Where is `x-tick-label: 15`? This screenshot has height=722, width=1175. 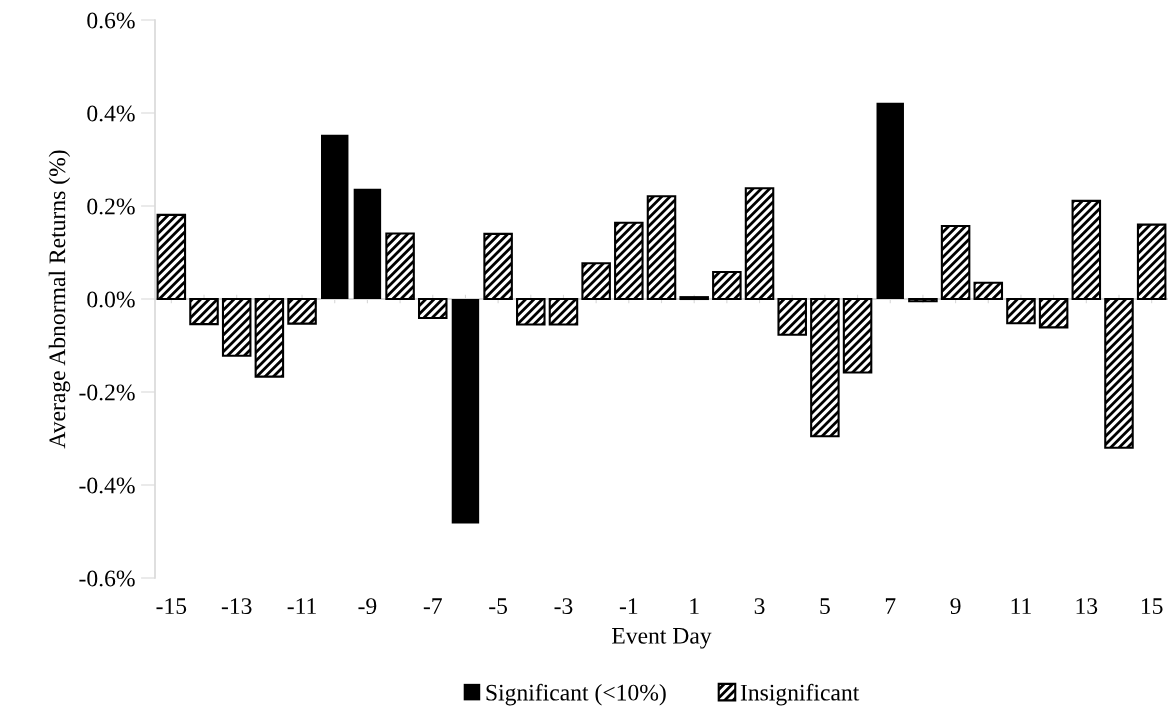 x-tick-label: 15 is located at coordinates (1152, 606).